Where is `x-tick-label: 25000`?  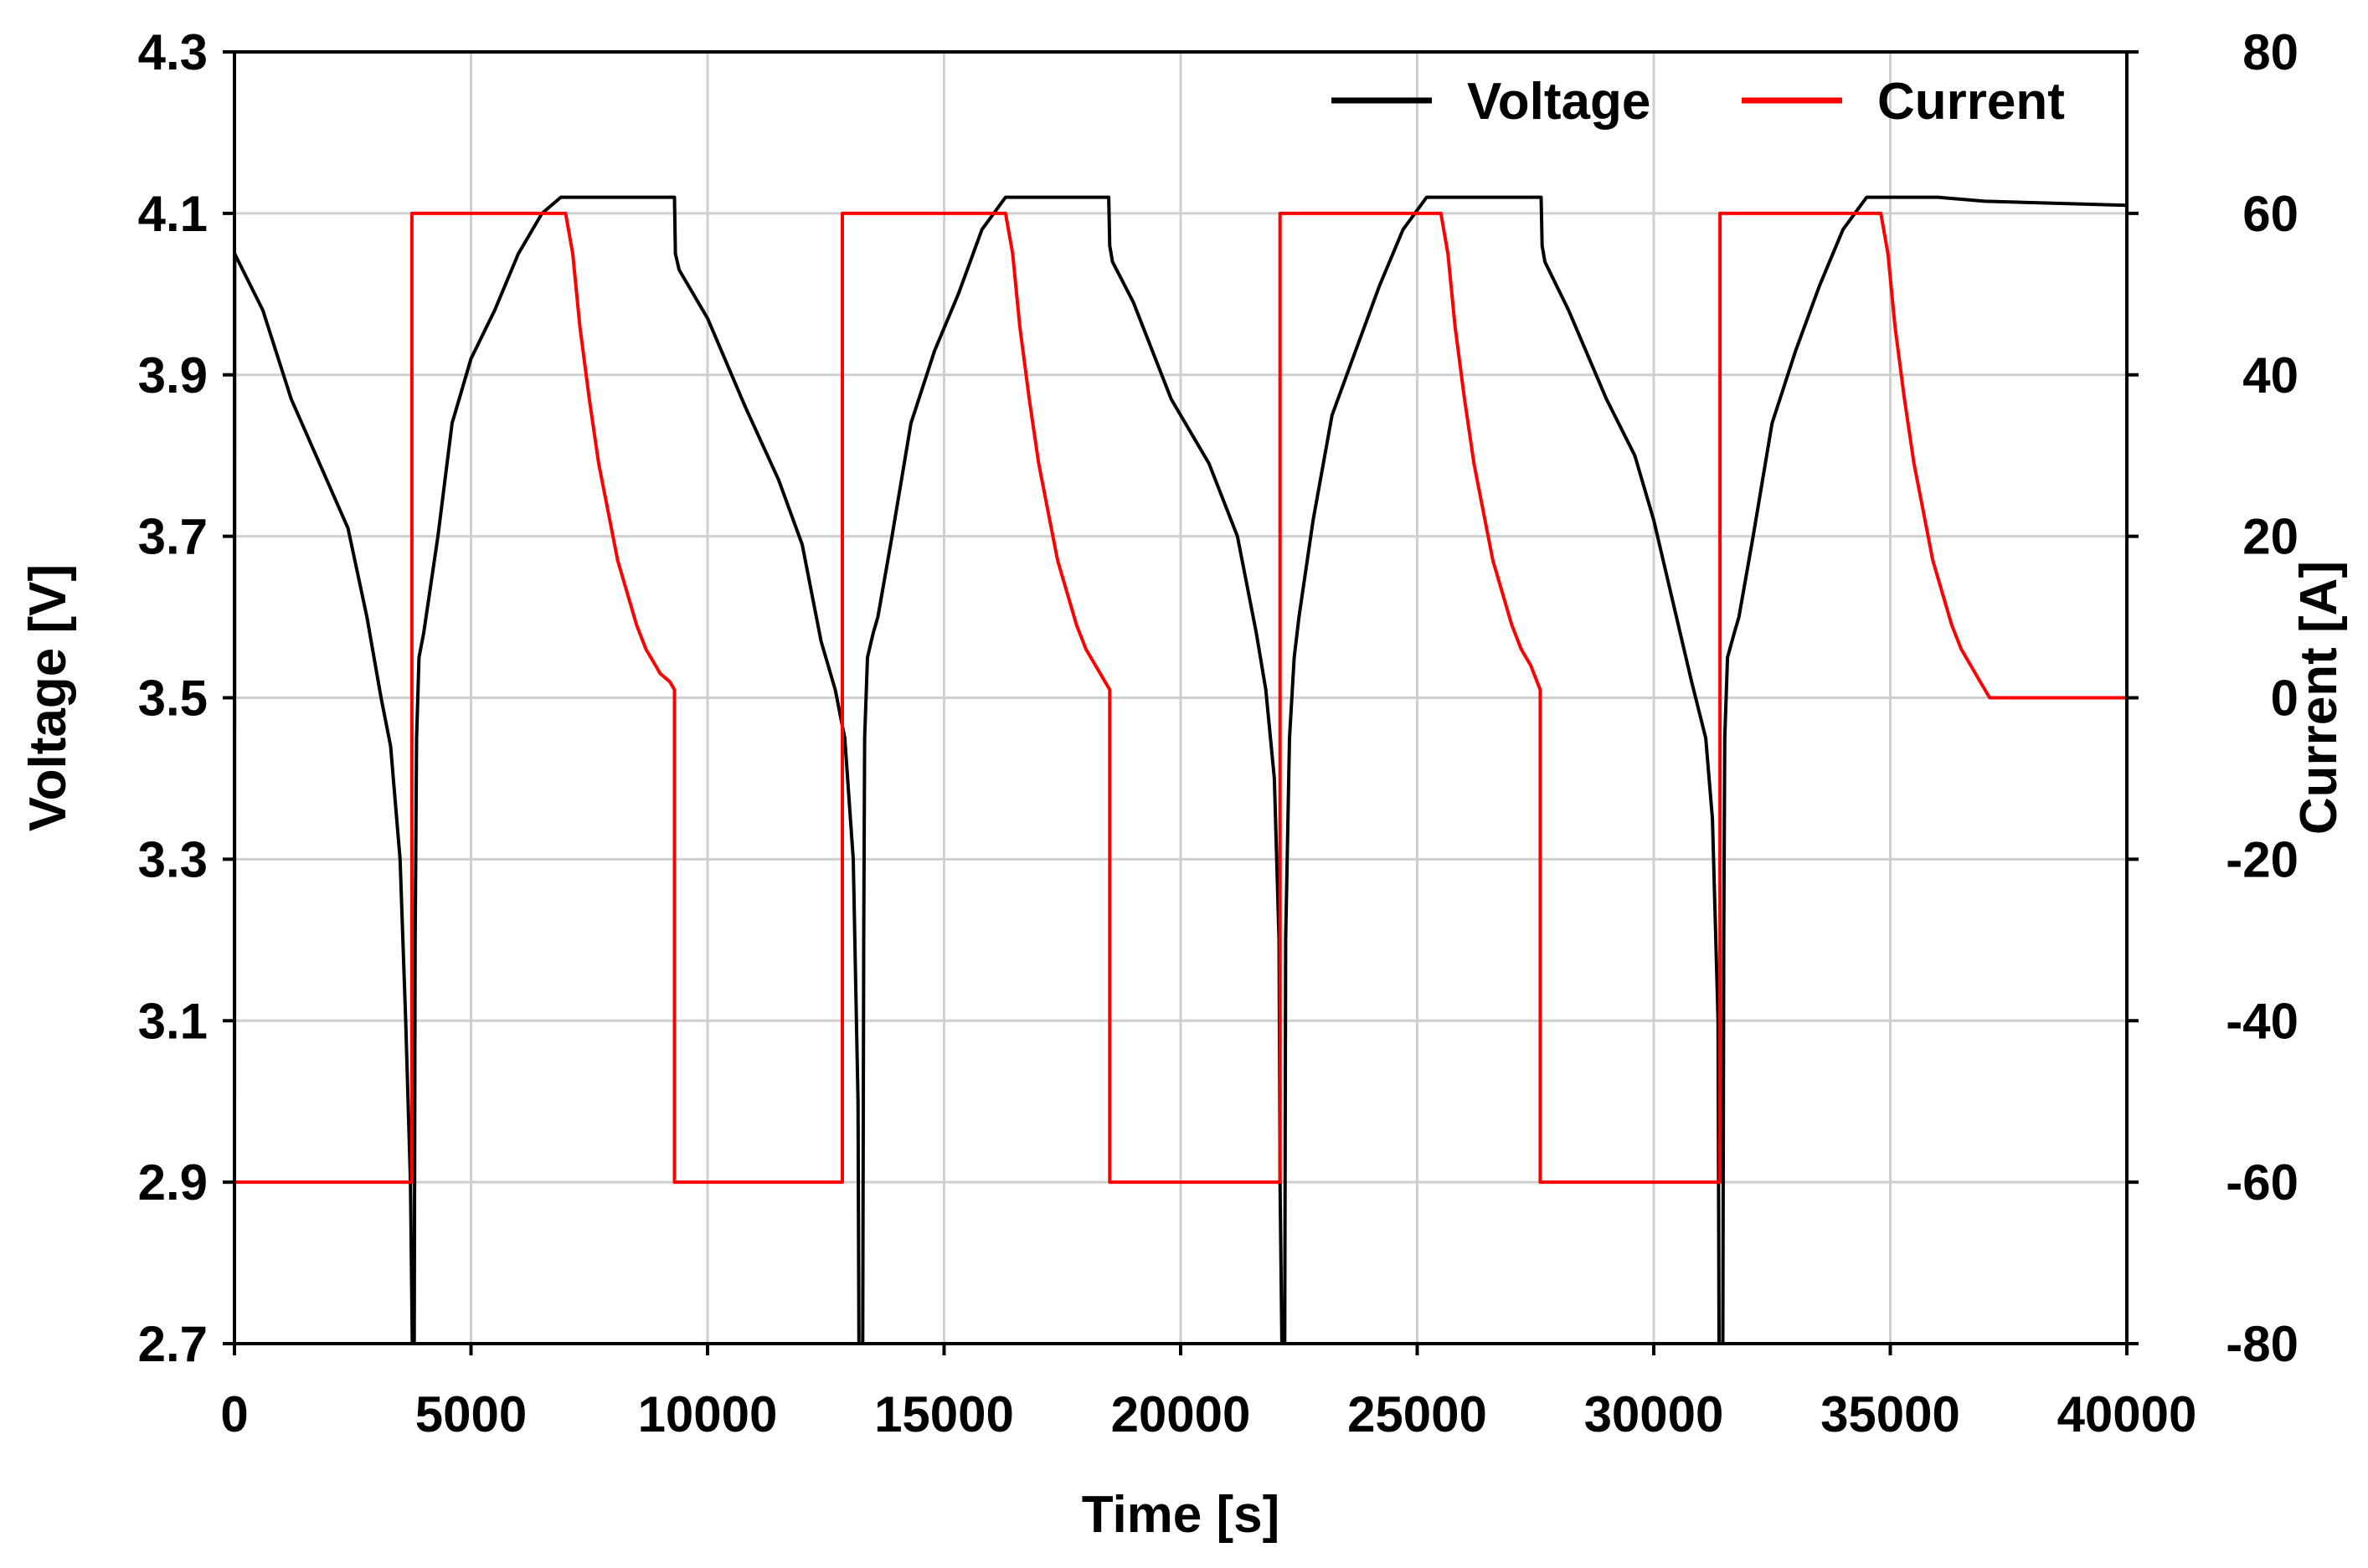 x-tick-label: 25000 is located at coordinates (1417, 1414).